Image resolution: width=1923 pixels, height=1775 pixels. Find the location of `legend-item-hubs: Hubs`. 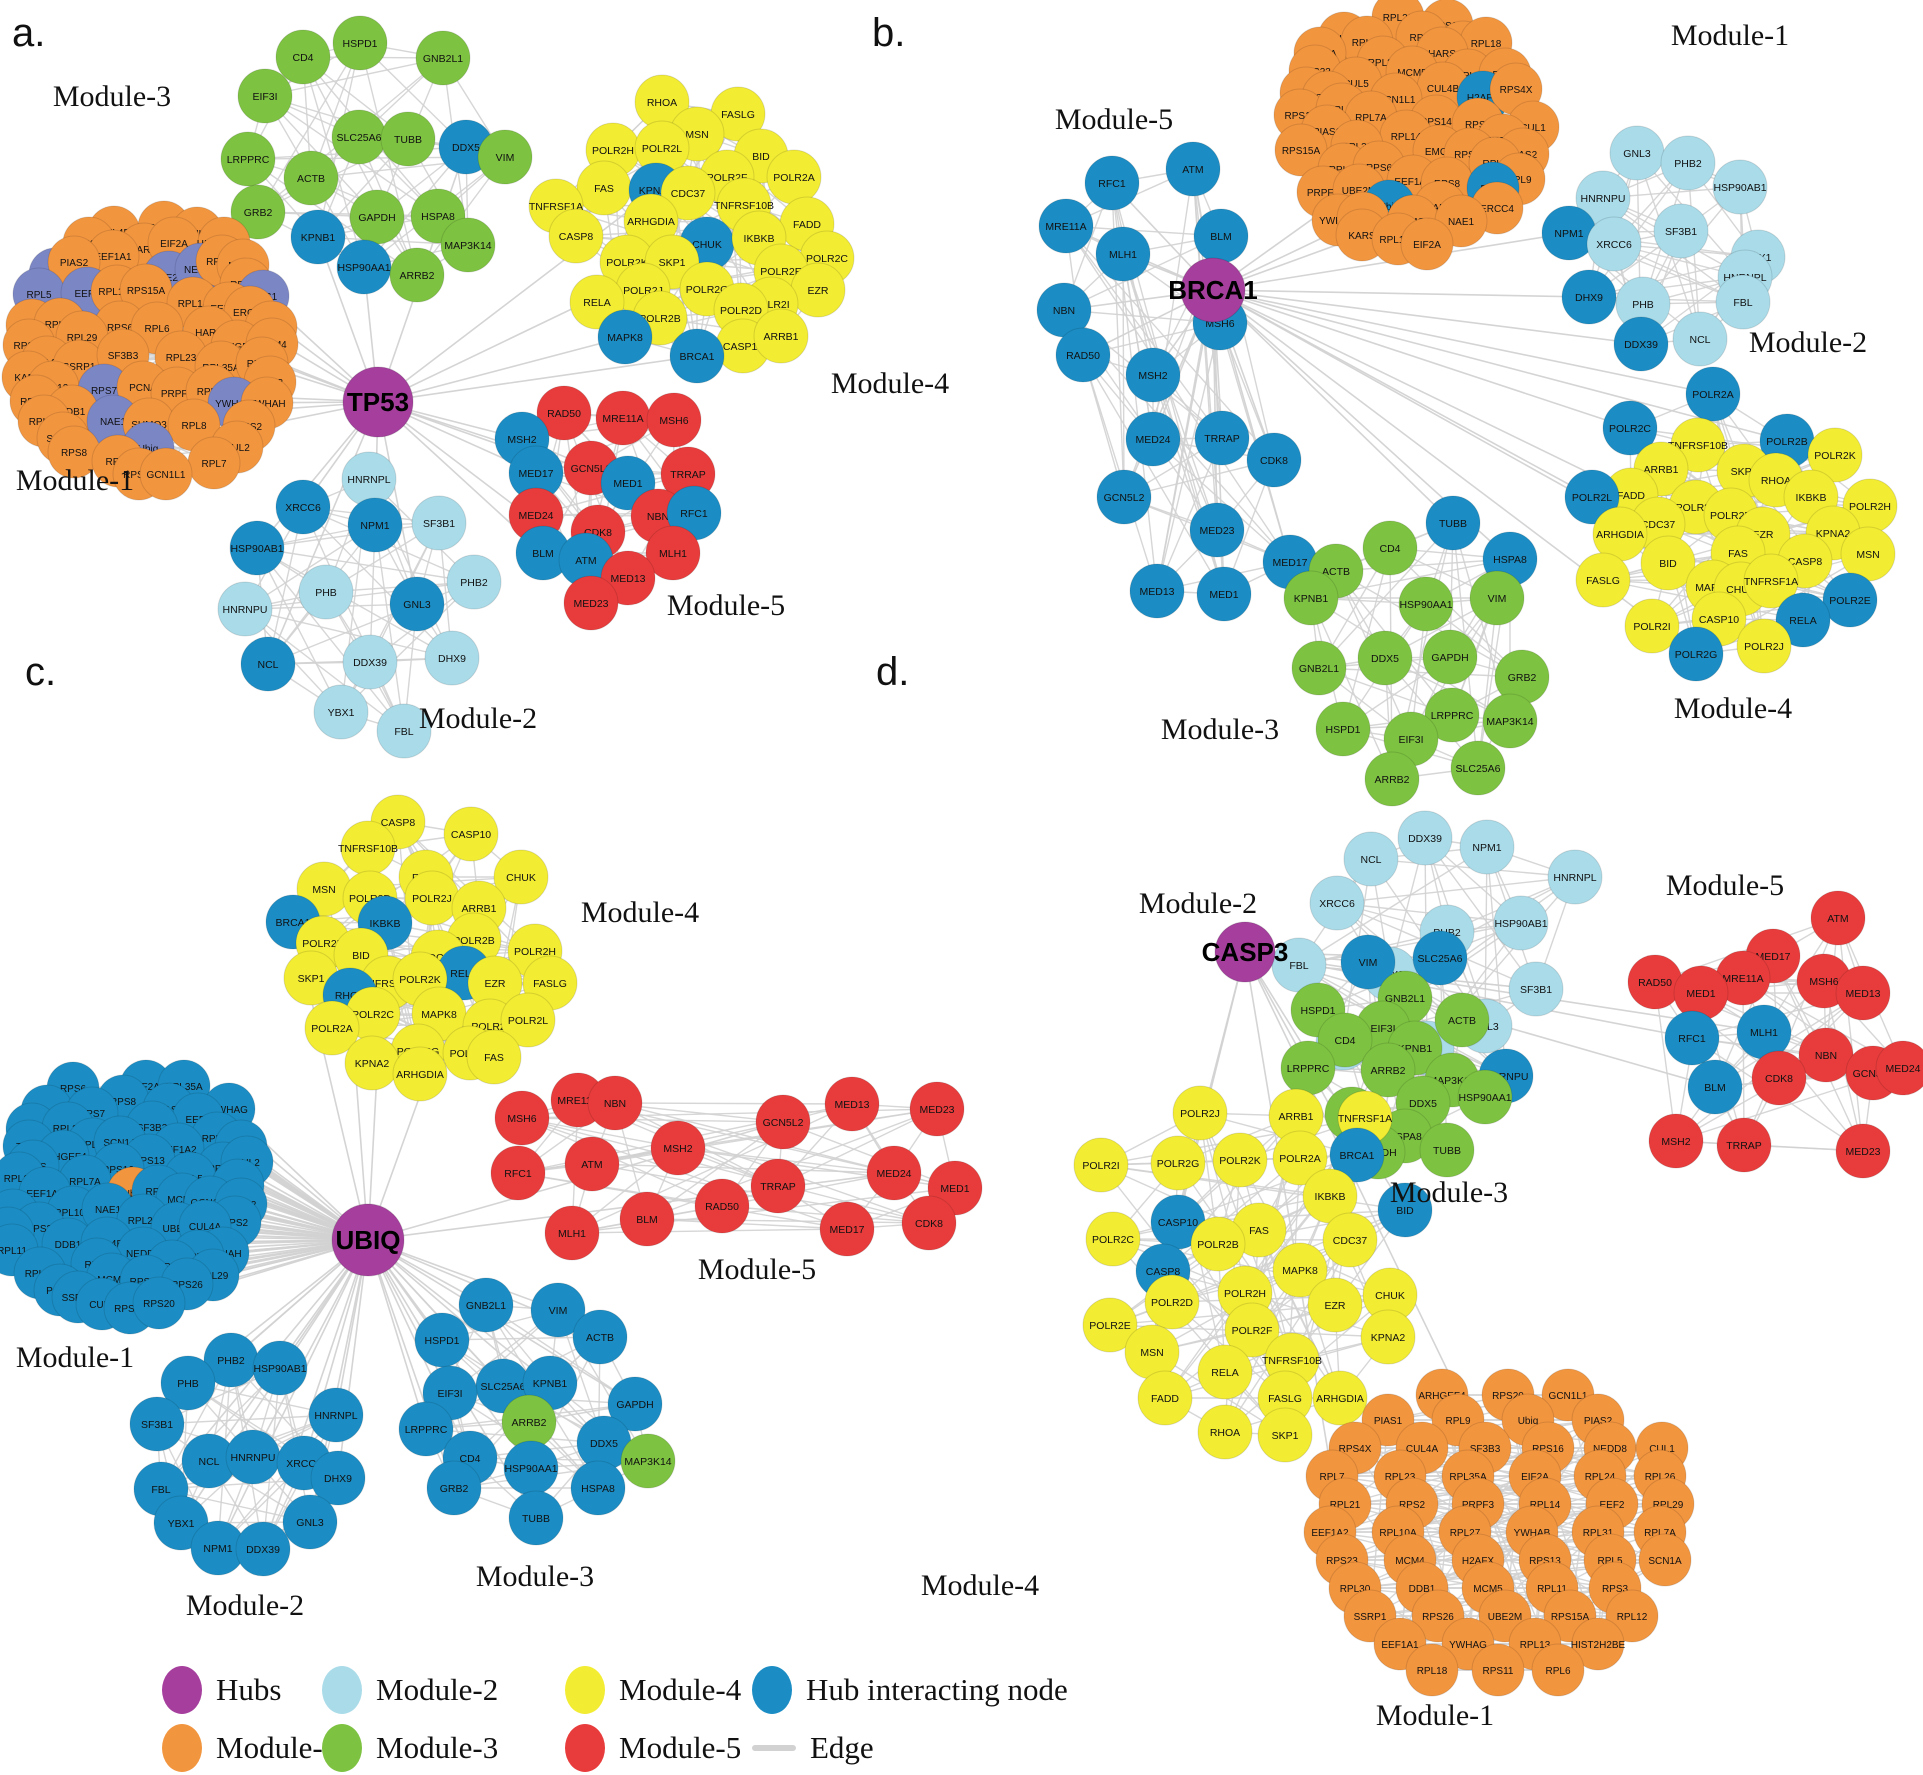

legend-item-hubs: Hubs is located at coordinates (221, 1690).